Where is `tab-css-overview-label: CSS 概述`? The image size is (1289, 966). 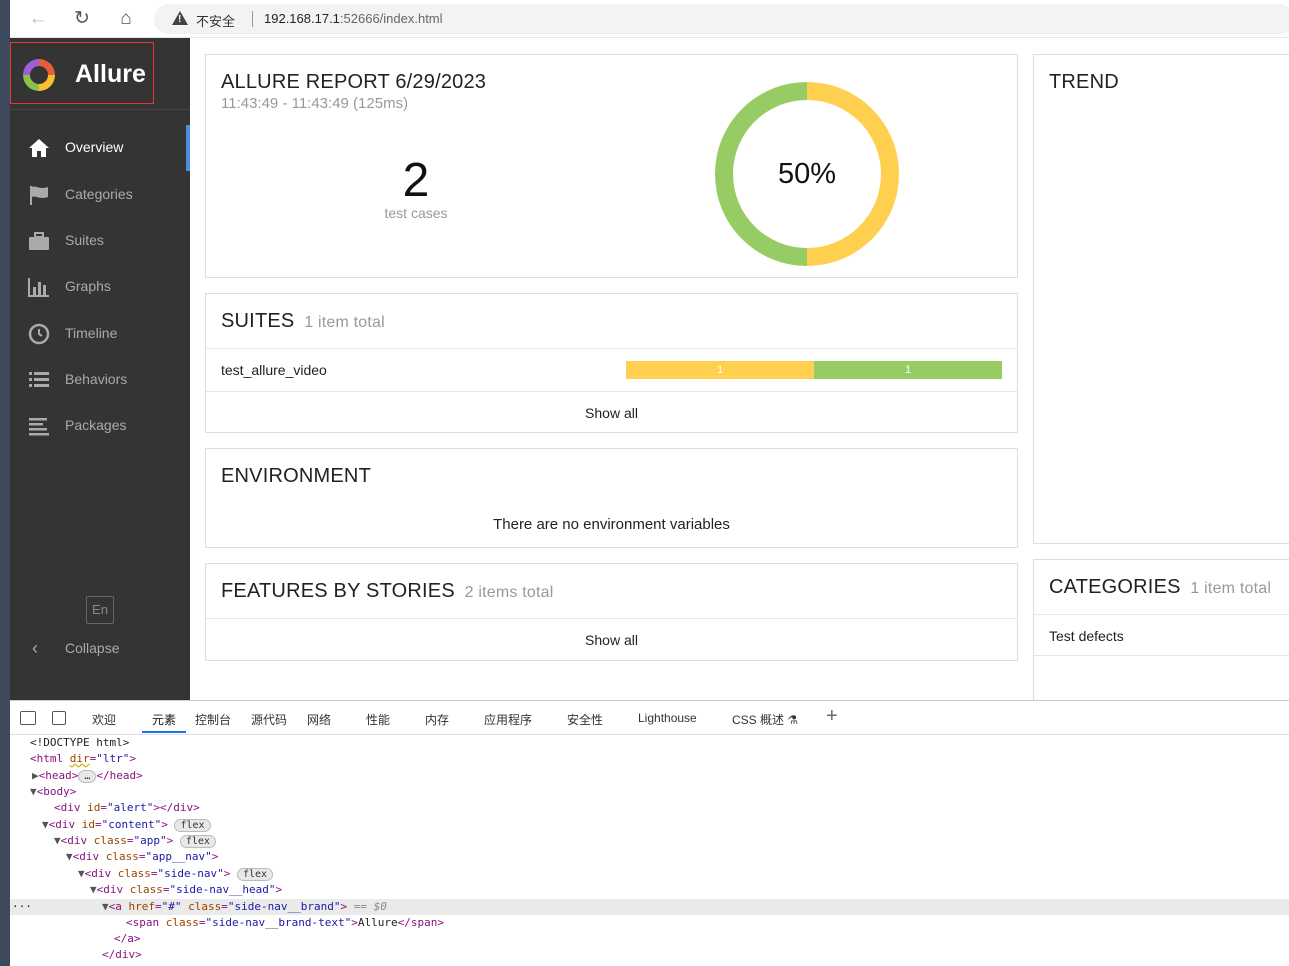 tab-css-overview-label: CSS 概述 is located at coordinates (758, 720).